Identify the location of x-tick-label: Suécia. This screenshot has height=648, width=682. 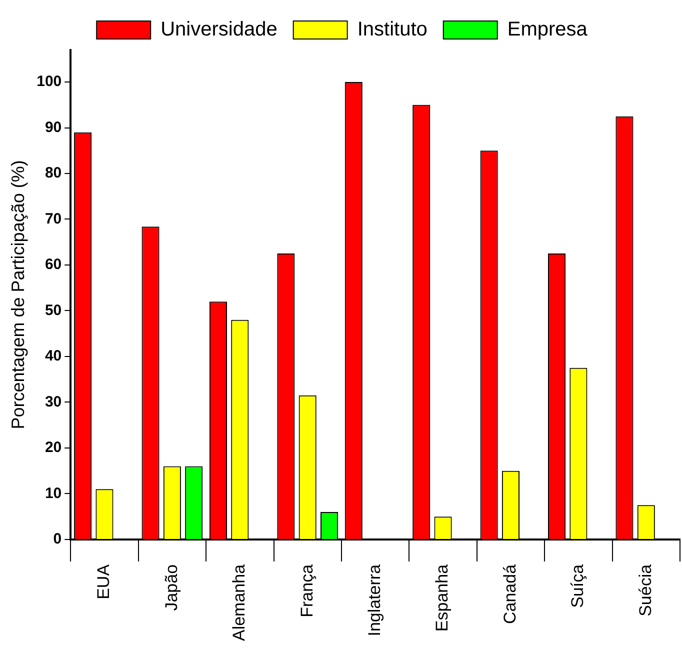
(645, 590).